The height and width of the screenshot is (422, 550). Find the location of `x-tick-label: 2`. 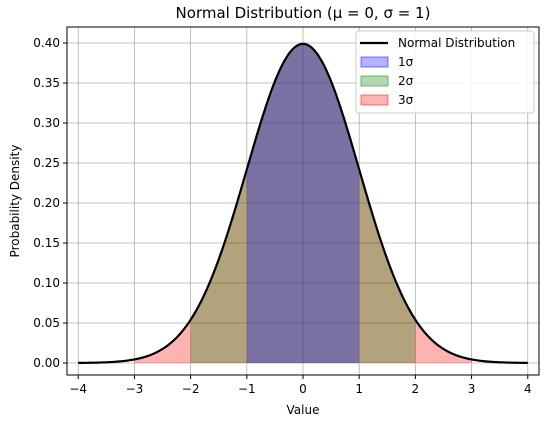

x-tick-label: 2 is located at coordinates (416, 389).